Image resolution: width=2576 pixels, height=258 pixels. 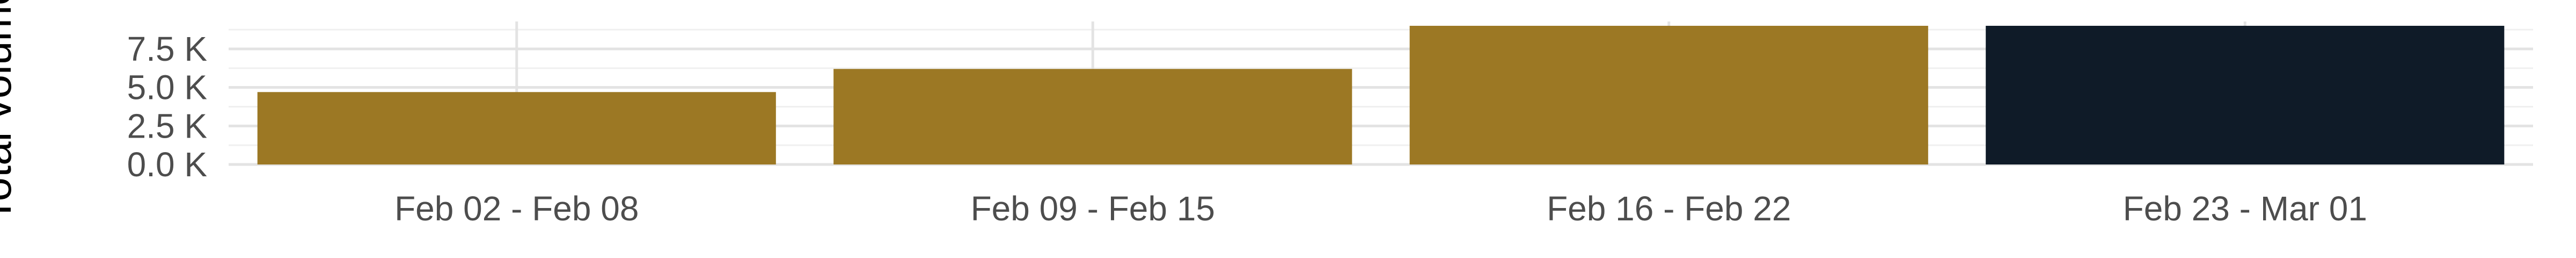 I want to click on x-tick-label: Feb 16 - Feb 22, so click(x=1669, y=208).